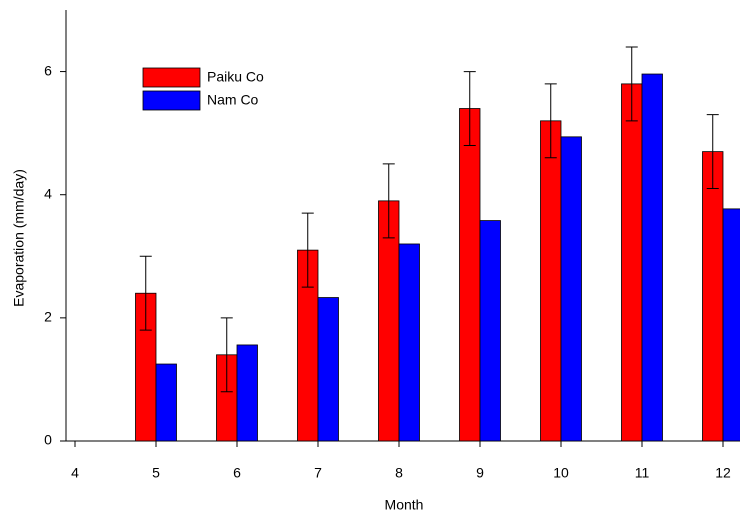  What do you see at coordinates (156, 473) in the screenshot?
I see `x-tick-label: 5` at bounding box center [156, 473].